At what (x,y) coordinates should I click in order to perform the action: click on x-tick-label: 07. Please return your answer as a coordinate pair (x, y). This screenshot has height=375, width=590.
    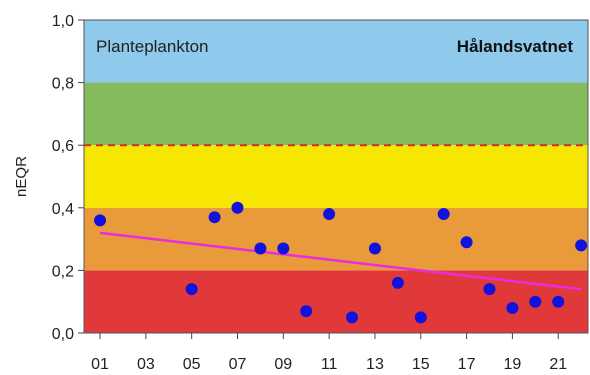
    Looking at the image, I should click on (238, 364).